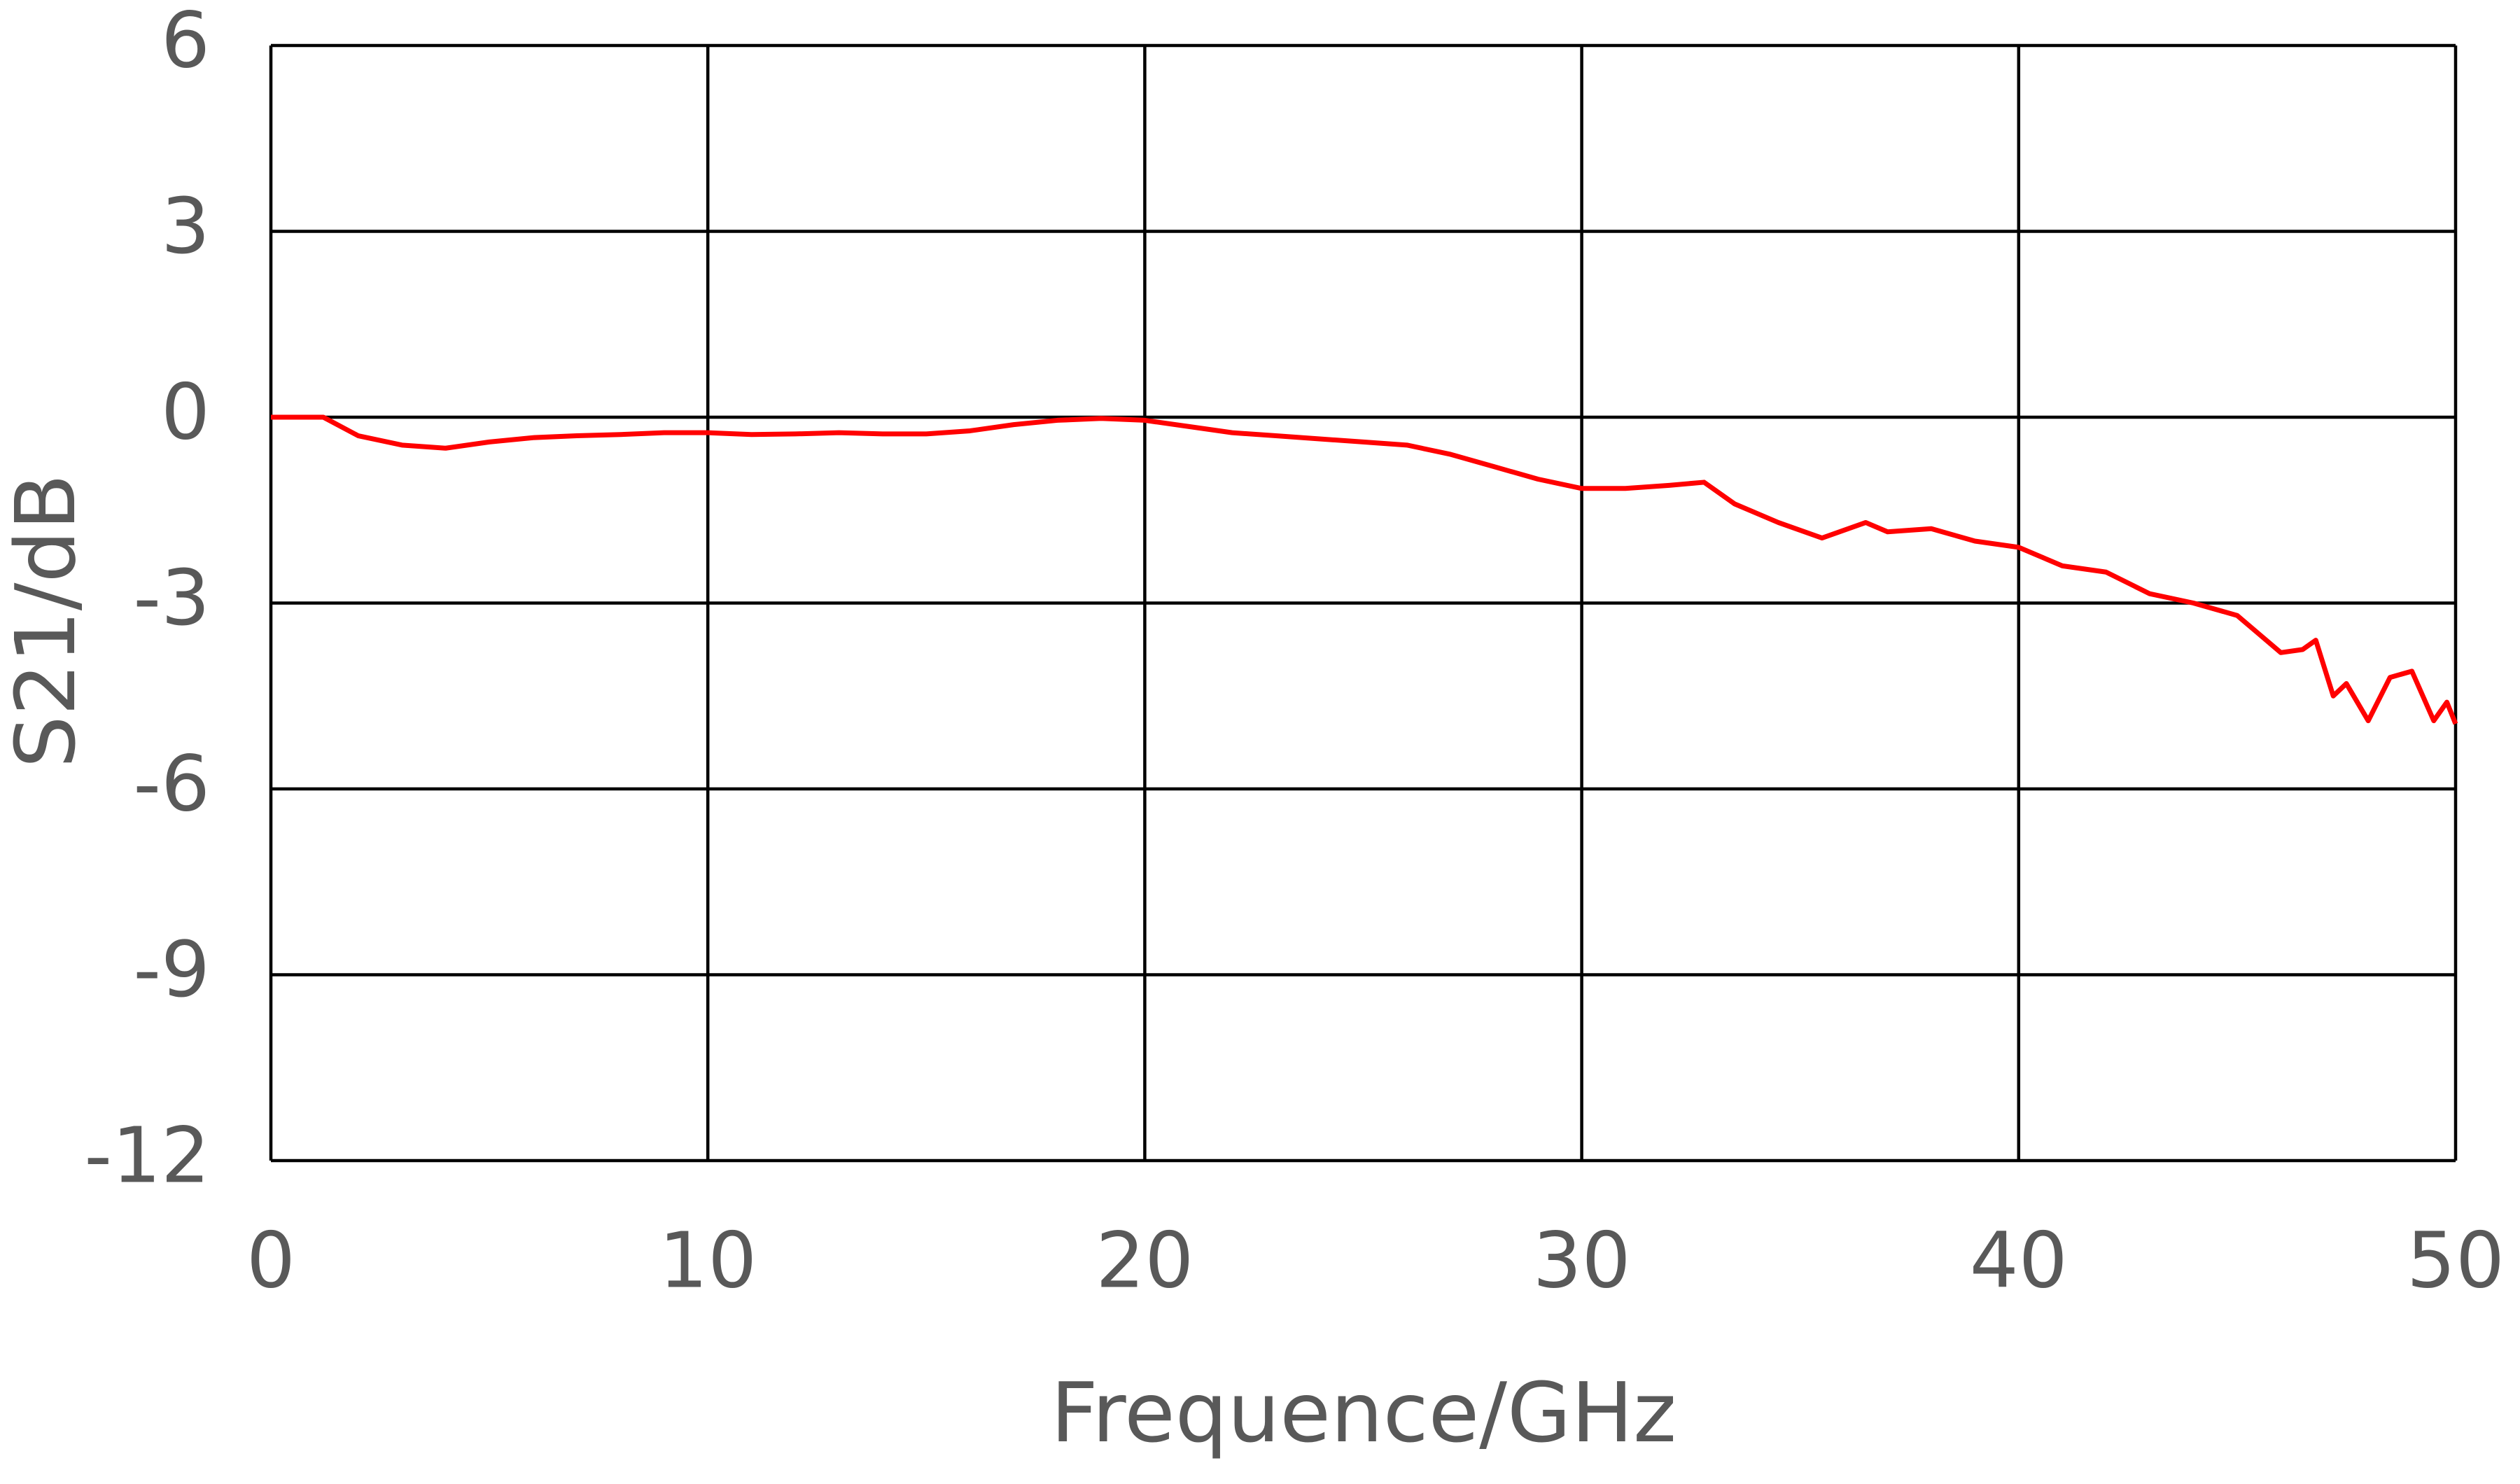 This screenshot has height=1484, width=2520. Describe the element at coordinates (171, 969) in the screenshot. I see `y-tick-label: -9` at that location.